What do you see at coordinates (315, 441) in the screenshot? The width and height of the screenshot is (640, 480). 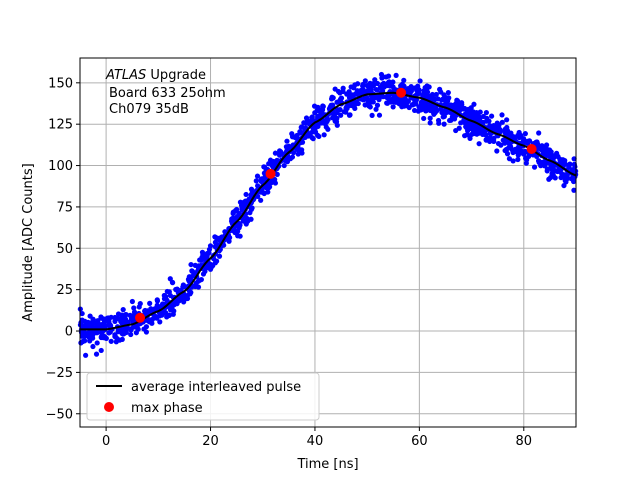 I see `x-tick-label: 40` at bounding box center [315, 441].